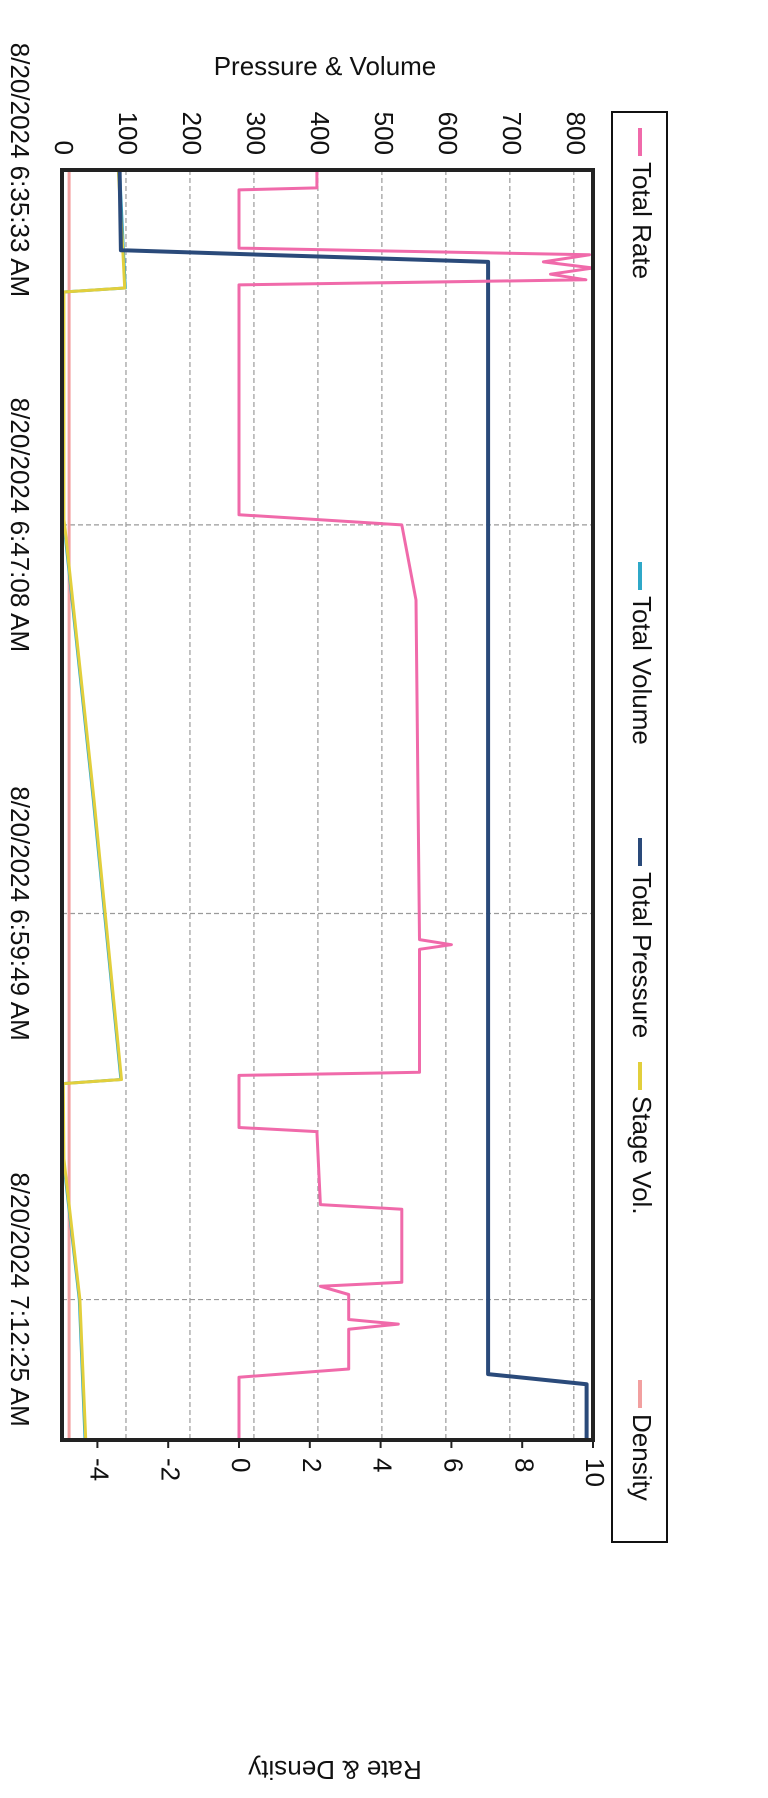 Image resolution: width=768 pixels, height=1798 pixels. I want to click on y2-tick-label: 6, so click(454, 1465).